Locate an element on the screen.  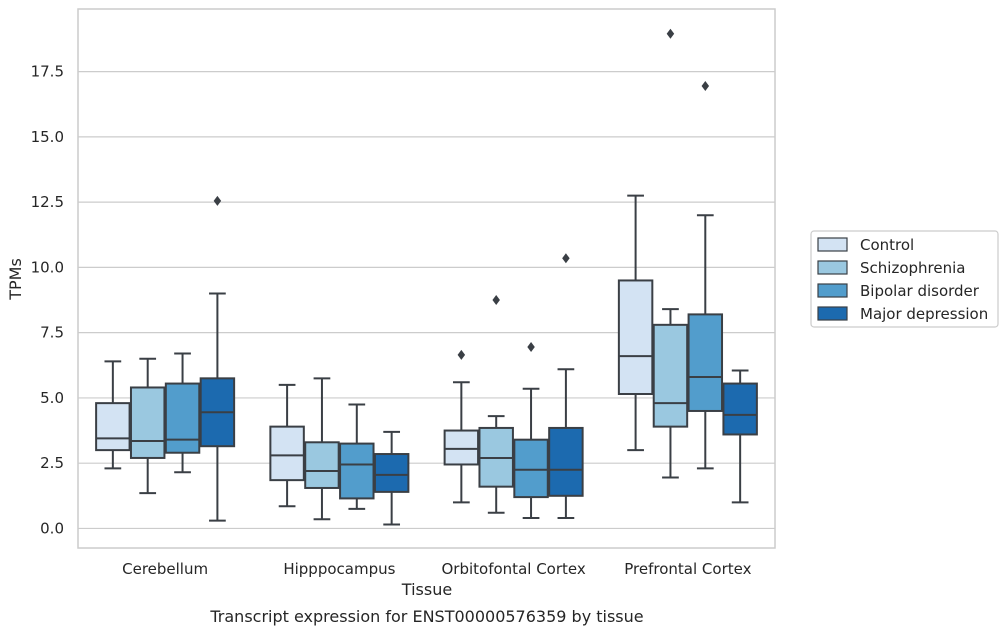
legend-label: Bipolar disorder is located at coordinates (920, 291).